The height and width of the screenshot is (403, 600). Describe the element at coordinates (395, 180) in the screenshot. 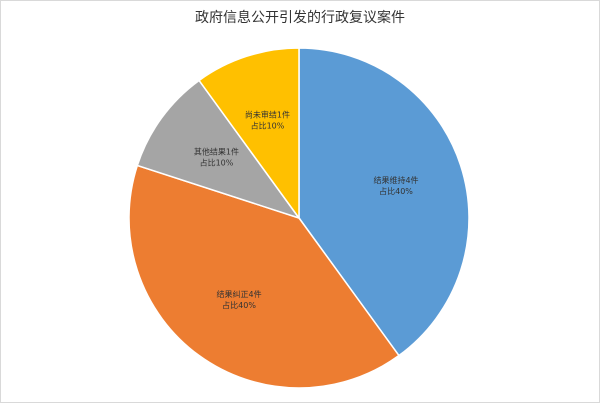

I see `slice-label: 结果维持4件` at that location.